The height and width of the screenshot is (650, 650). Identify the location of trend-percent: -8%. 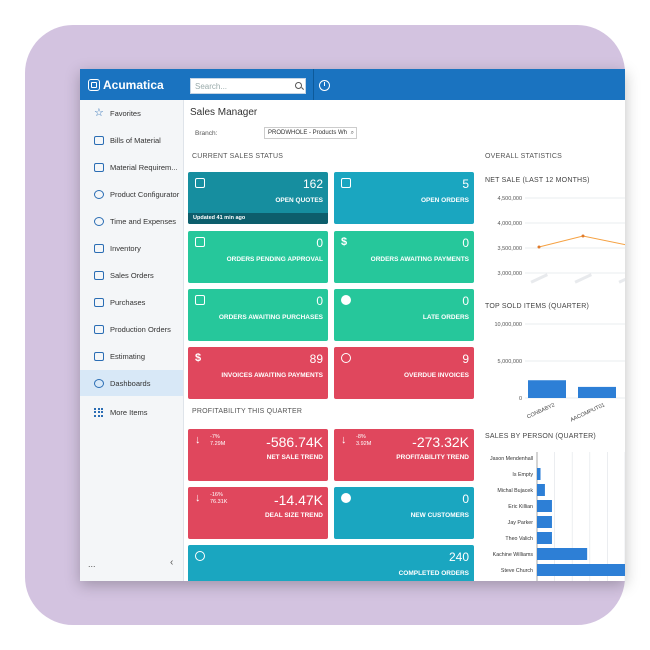
(361, 437).